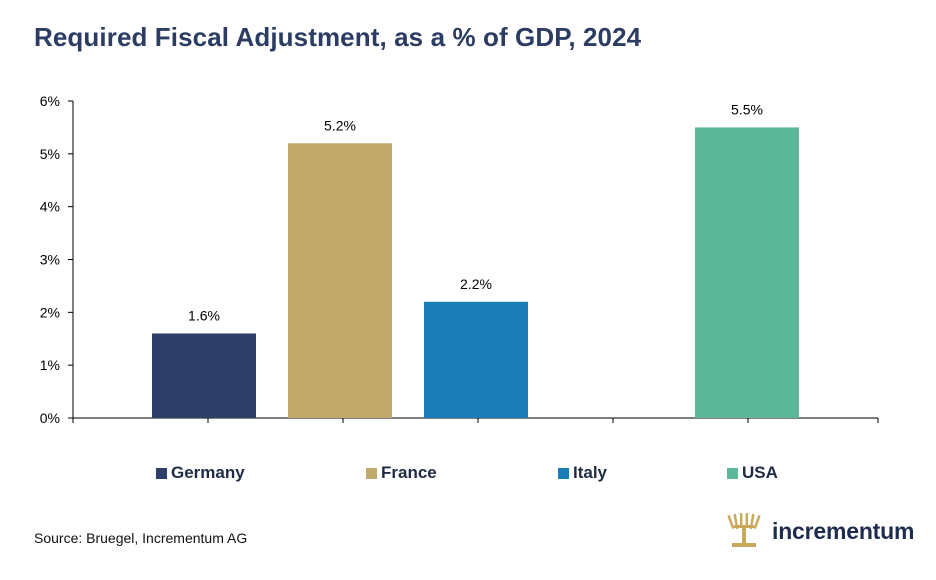  What do you see at coordinates (340, 125) in the screenshot?
I see `data-label-france: 5.2%` at bounding box center [340, 125].